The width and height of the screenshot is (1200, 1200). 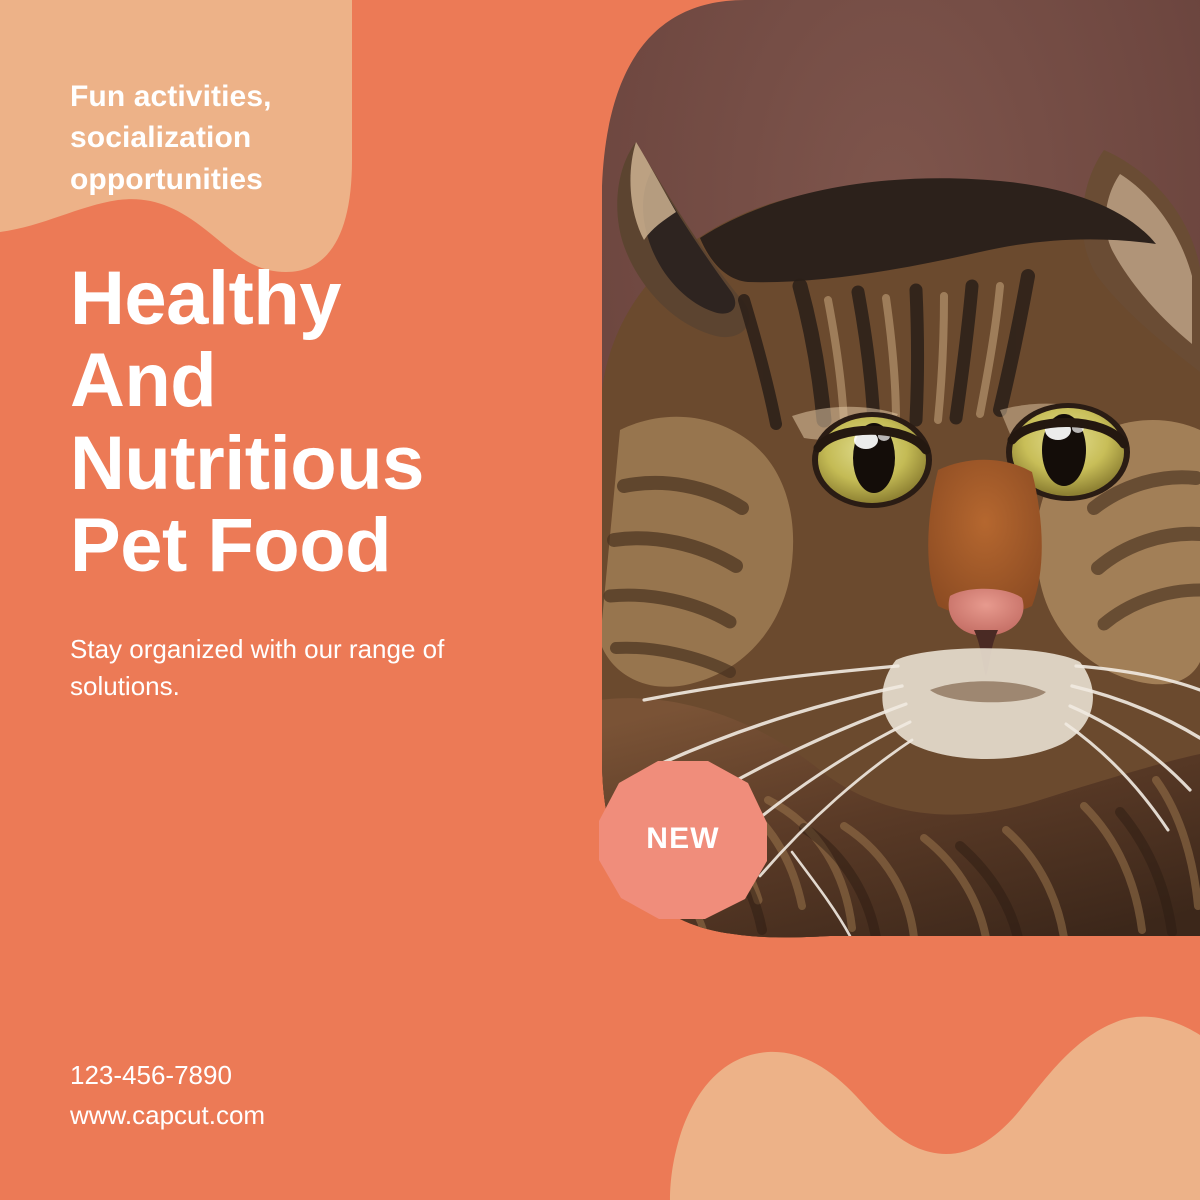 What do you see at coordinates (935, 1108) in the screenshot?
I see `bottom-right-peach-wave` at bounding box center [935, 1108].